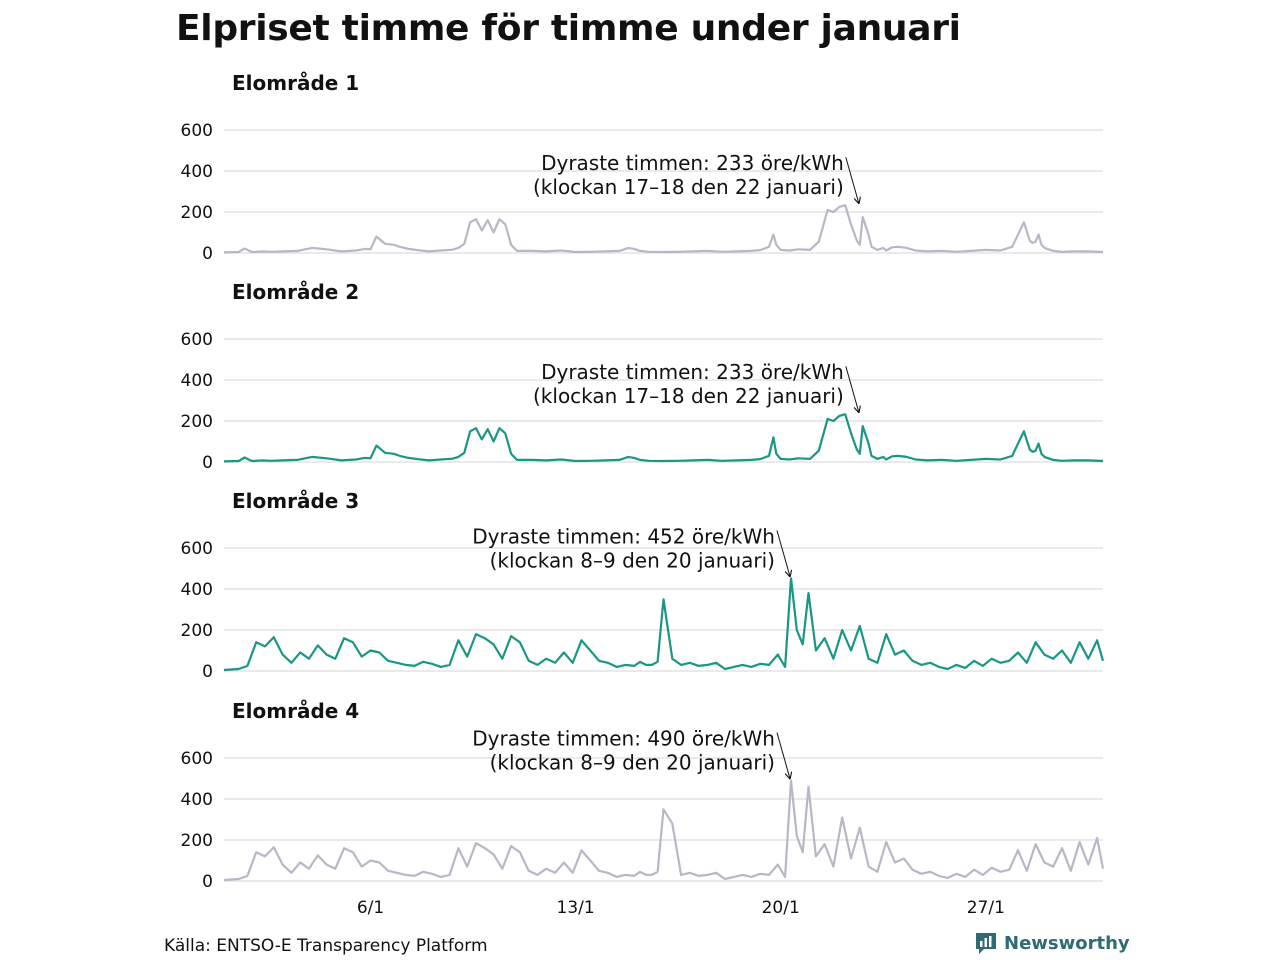  I want to click on annotation-line1: Dyraste timmen: 490 öre/kWh, so click(623, 739).